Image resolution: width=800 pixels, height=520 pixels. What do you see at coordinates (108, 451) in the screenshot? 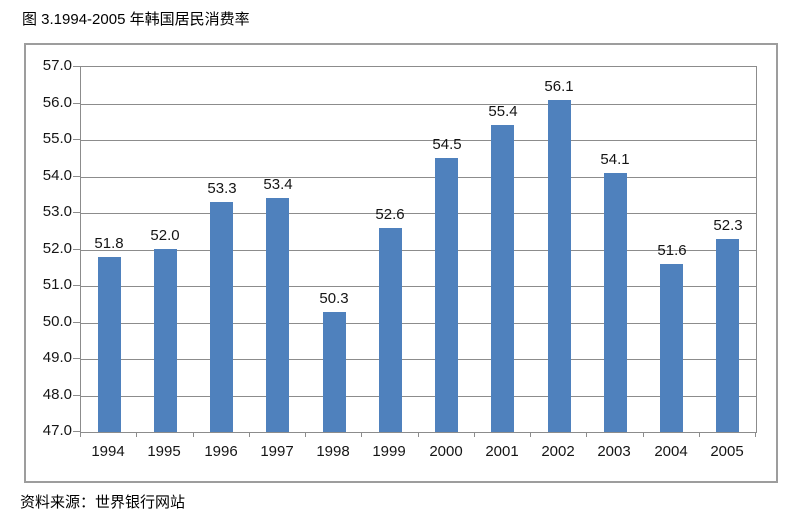
I see `x-axis-label-1994: 1994` at bounding box center [108, 451].